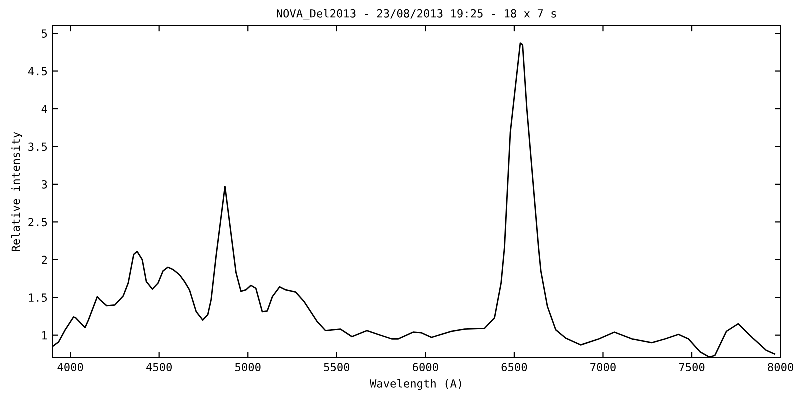 The image size is (800, 400). Describe the element at coordinates (416, 384) in the screenshot. I see `x-axis-title: Wavelength (A)` at that location.